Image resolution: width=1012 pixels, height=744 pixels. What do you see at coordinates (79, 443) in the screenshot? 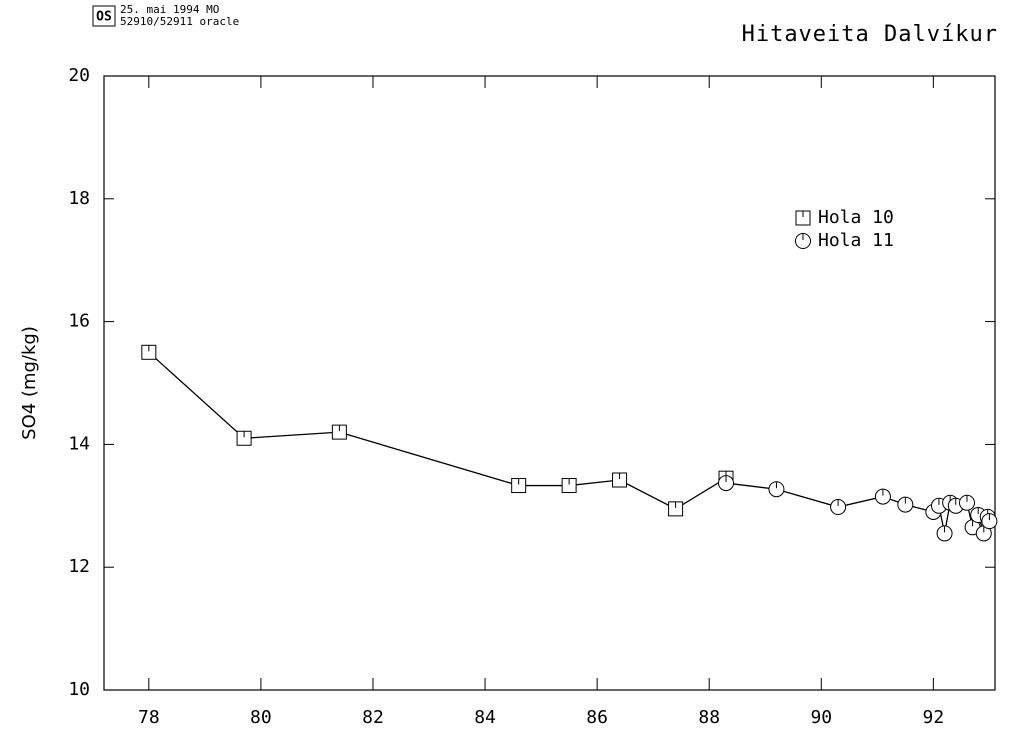
I see `y-tick-label: 14` at bounding box center [79, 443].